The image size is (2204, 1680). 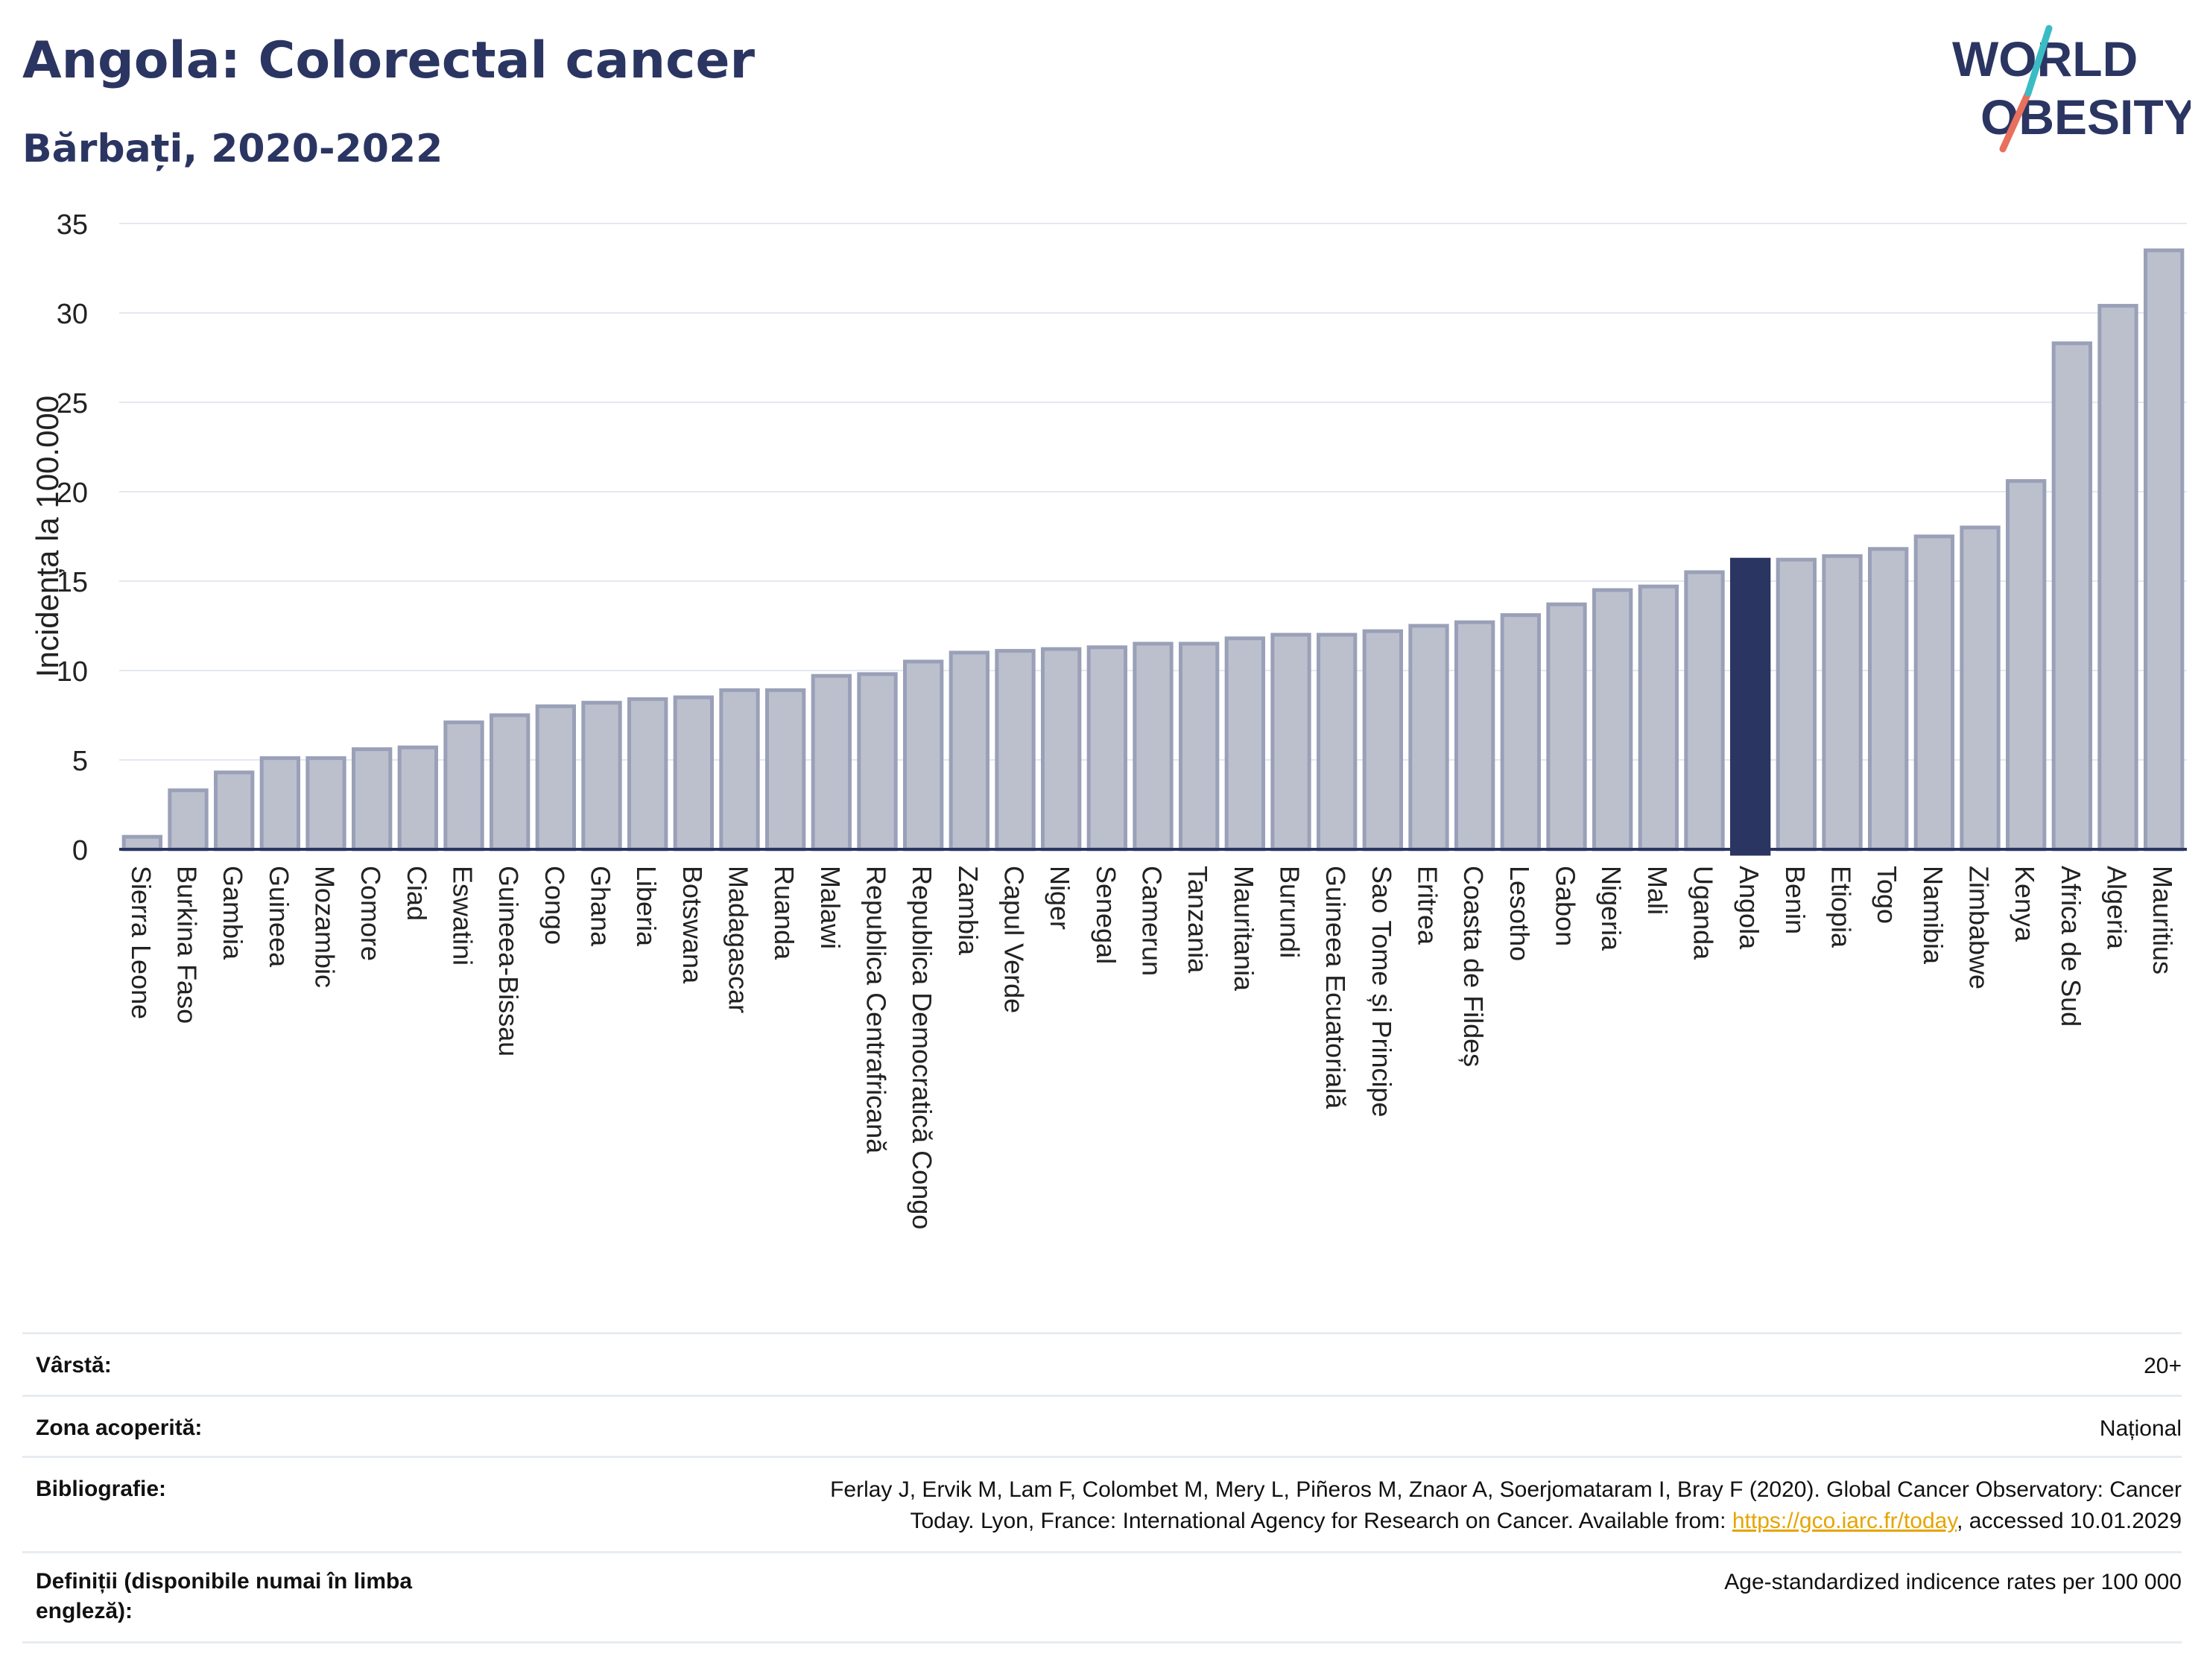 I want to click on logo-slash-teal, so click(x=2038, y=61).